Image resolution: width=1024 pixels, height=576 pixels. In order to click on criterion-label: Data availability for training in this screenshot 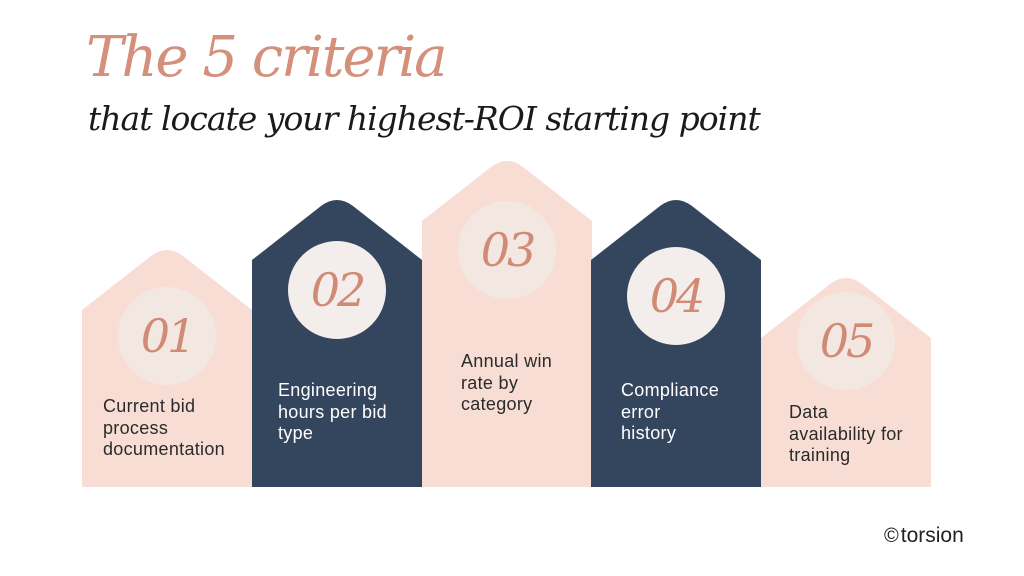, I will do `click(846, 434)`.